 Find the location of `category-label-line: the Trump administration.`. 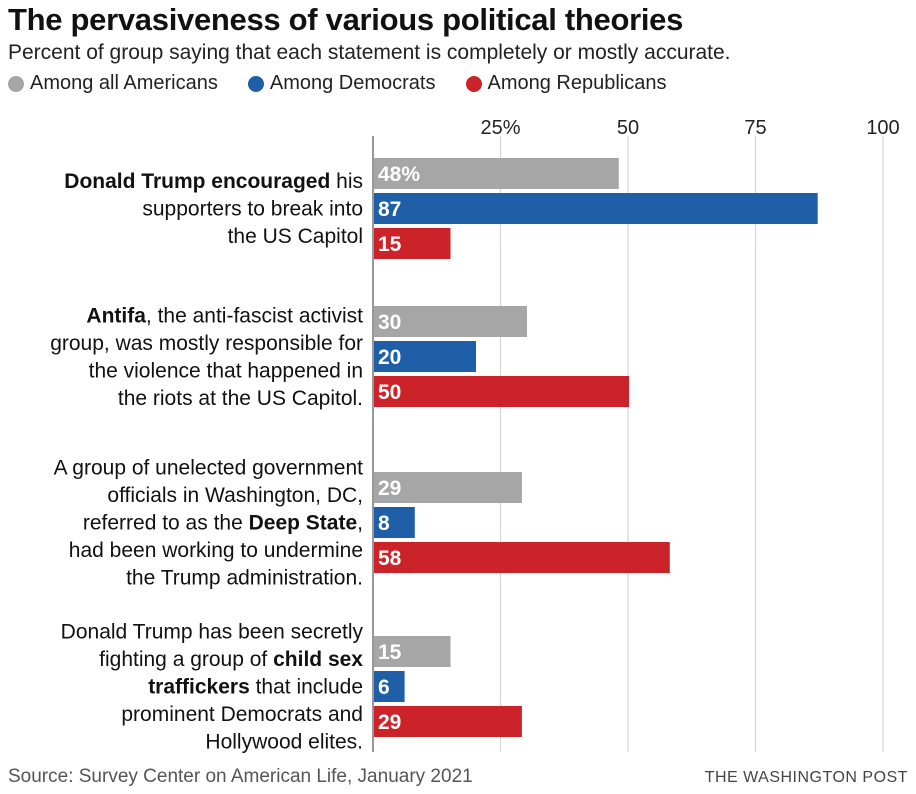

category-label-line: the Trump administration. is located at coordinates (244, 578).